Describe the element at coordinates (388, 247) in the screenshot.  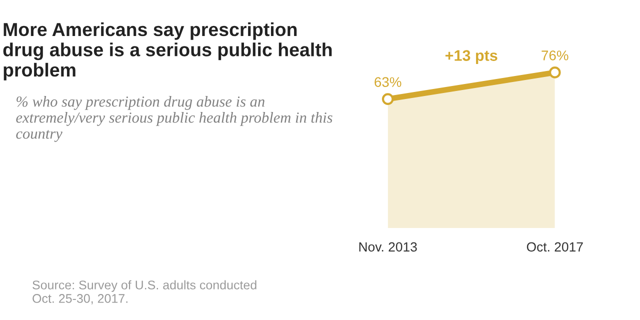
I see `x-tick-label: Nov. 2013` at that location.